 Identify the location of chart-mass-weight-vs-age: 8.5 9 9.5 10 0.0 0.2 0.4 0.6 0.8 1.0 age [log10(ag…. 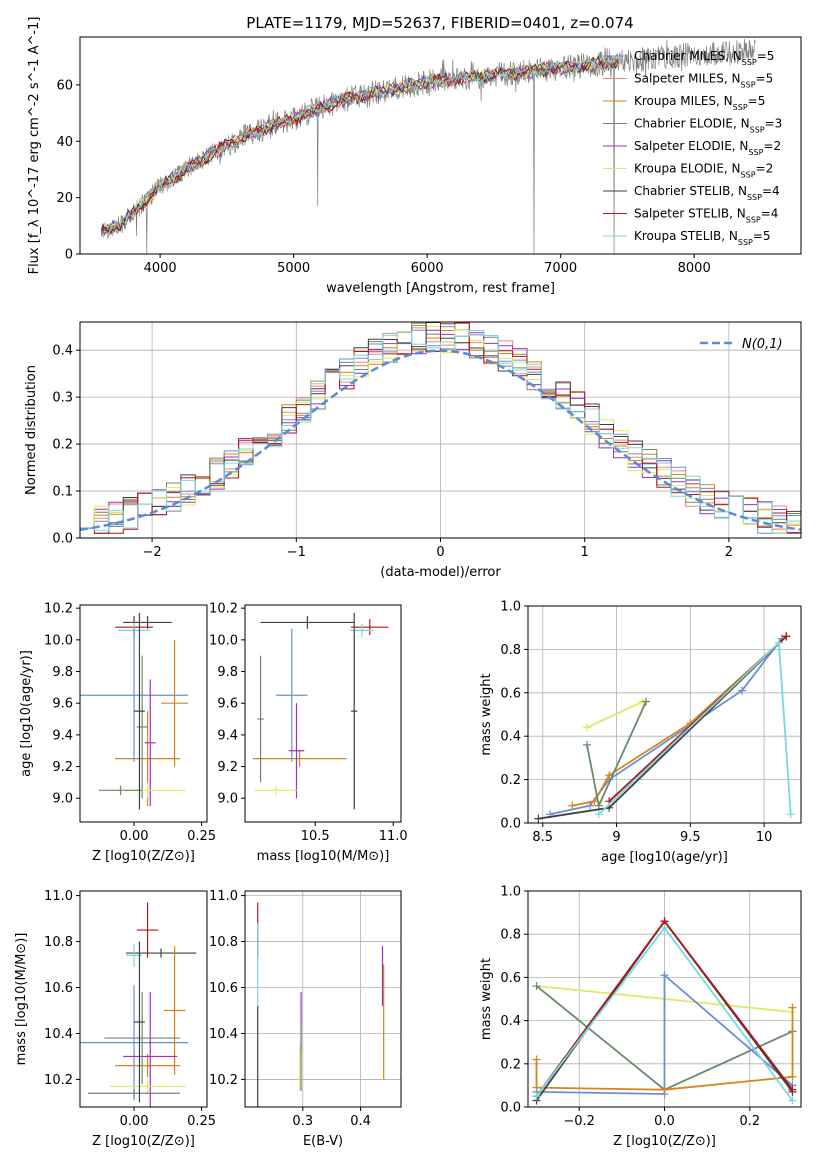
(640, 732).